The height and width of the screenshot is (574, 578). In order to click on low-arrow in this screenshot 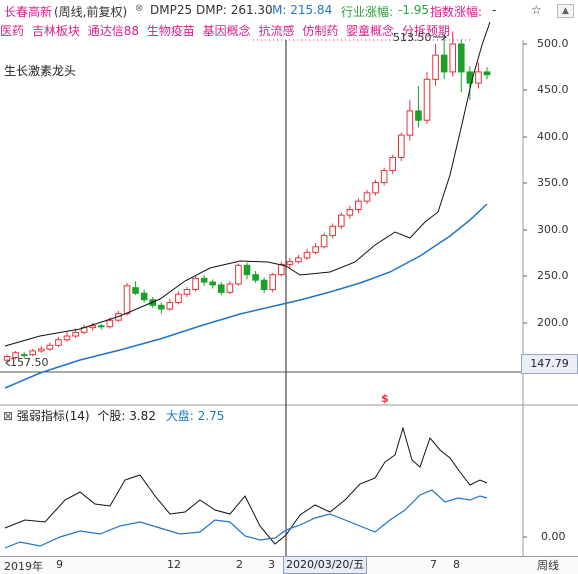, I will do `click(8, 363)`.